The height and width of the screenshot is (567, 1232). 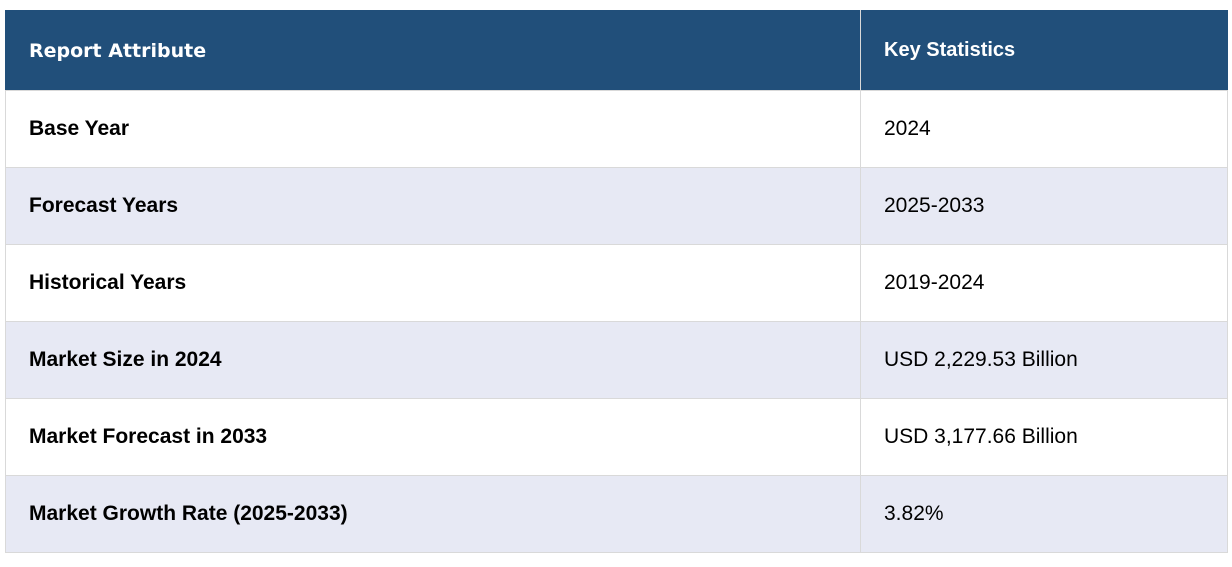 What do you see at coordinates (1044, 514) in the screenshot?
I see `row-value: 3.82%` at bounding box center [1044, 514].